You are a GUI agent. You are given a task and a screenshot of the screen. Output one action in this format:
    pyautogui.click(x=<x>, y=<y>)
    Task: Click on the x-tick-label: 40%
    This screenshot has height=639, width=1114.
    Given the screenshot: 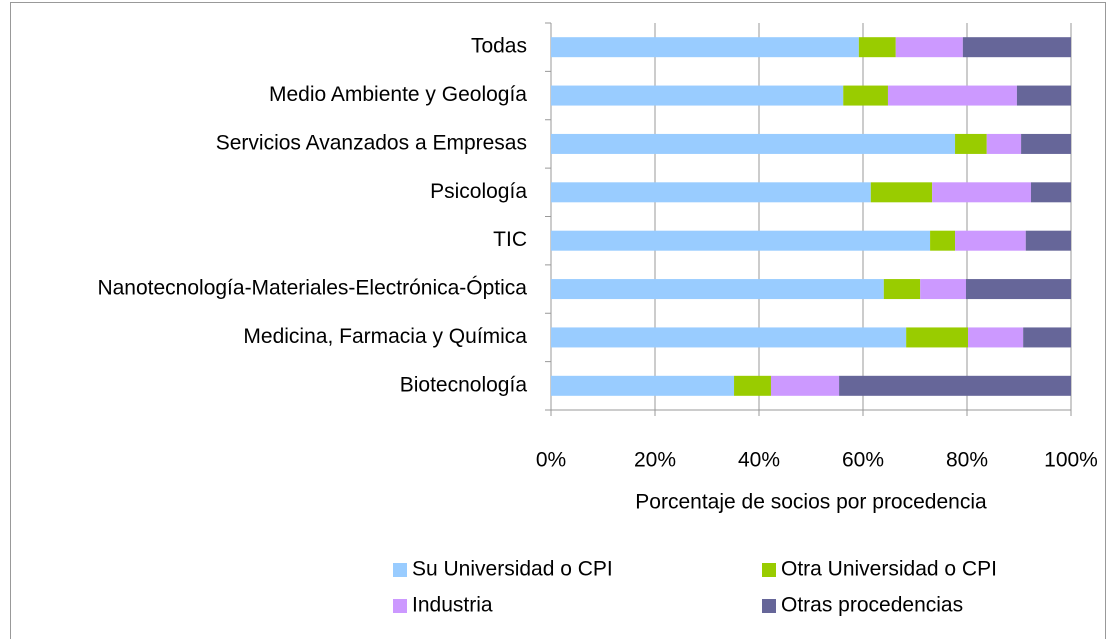 What is the action you would take?
    pyautogui.click(x=759, y=460)
    